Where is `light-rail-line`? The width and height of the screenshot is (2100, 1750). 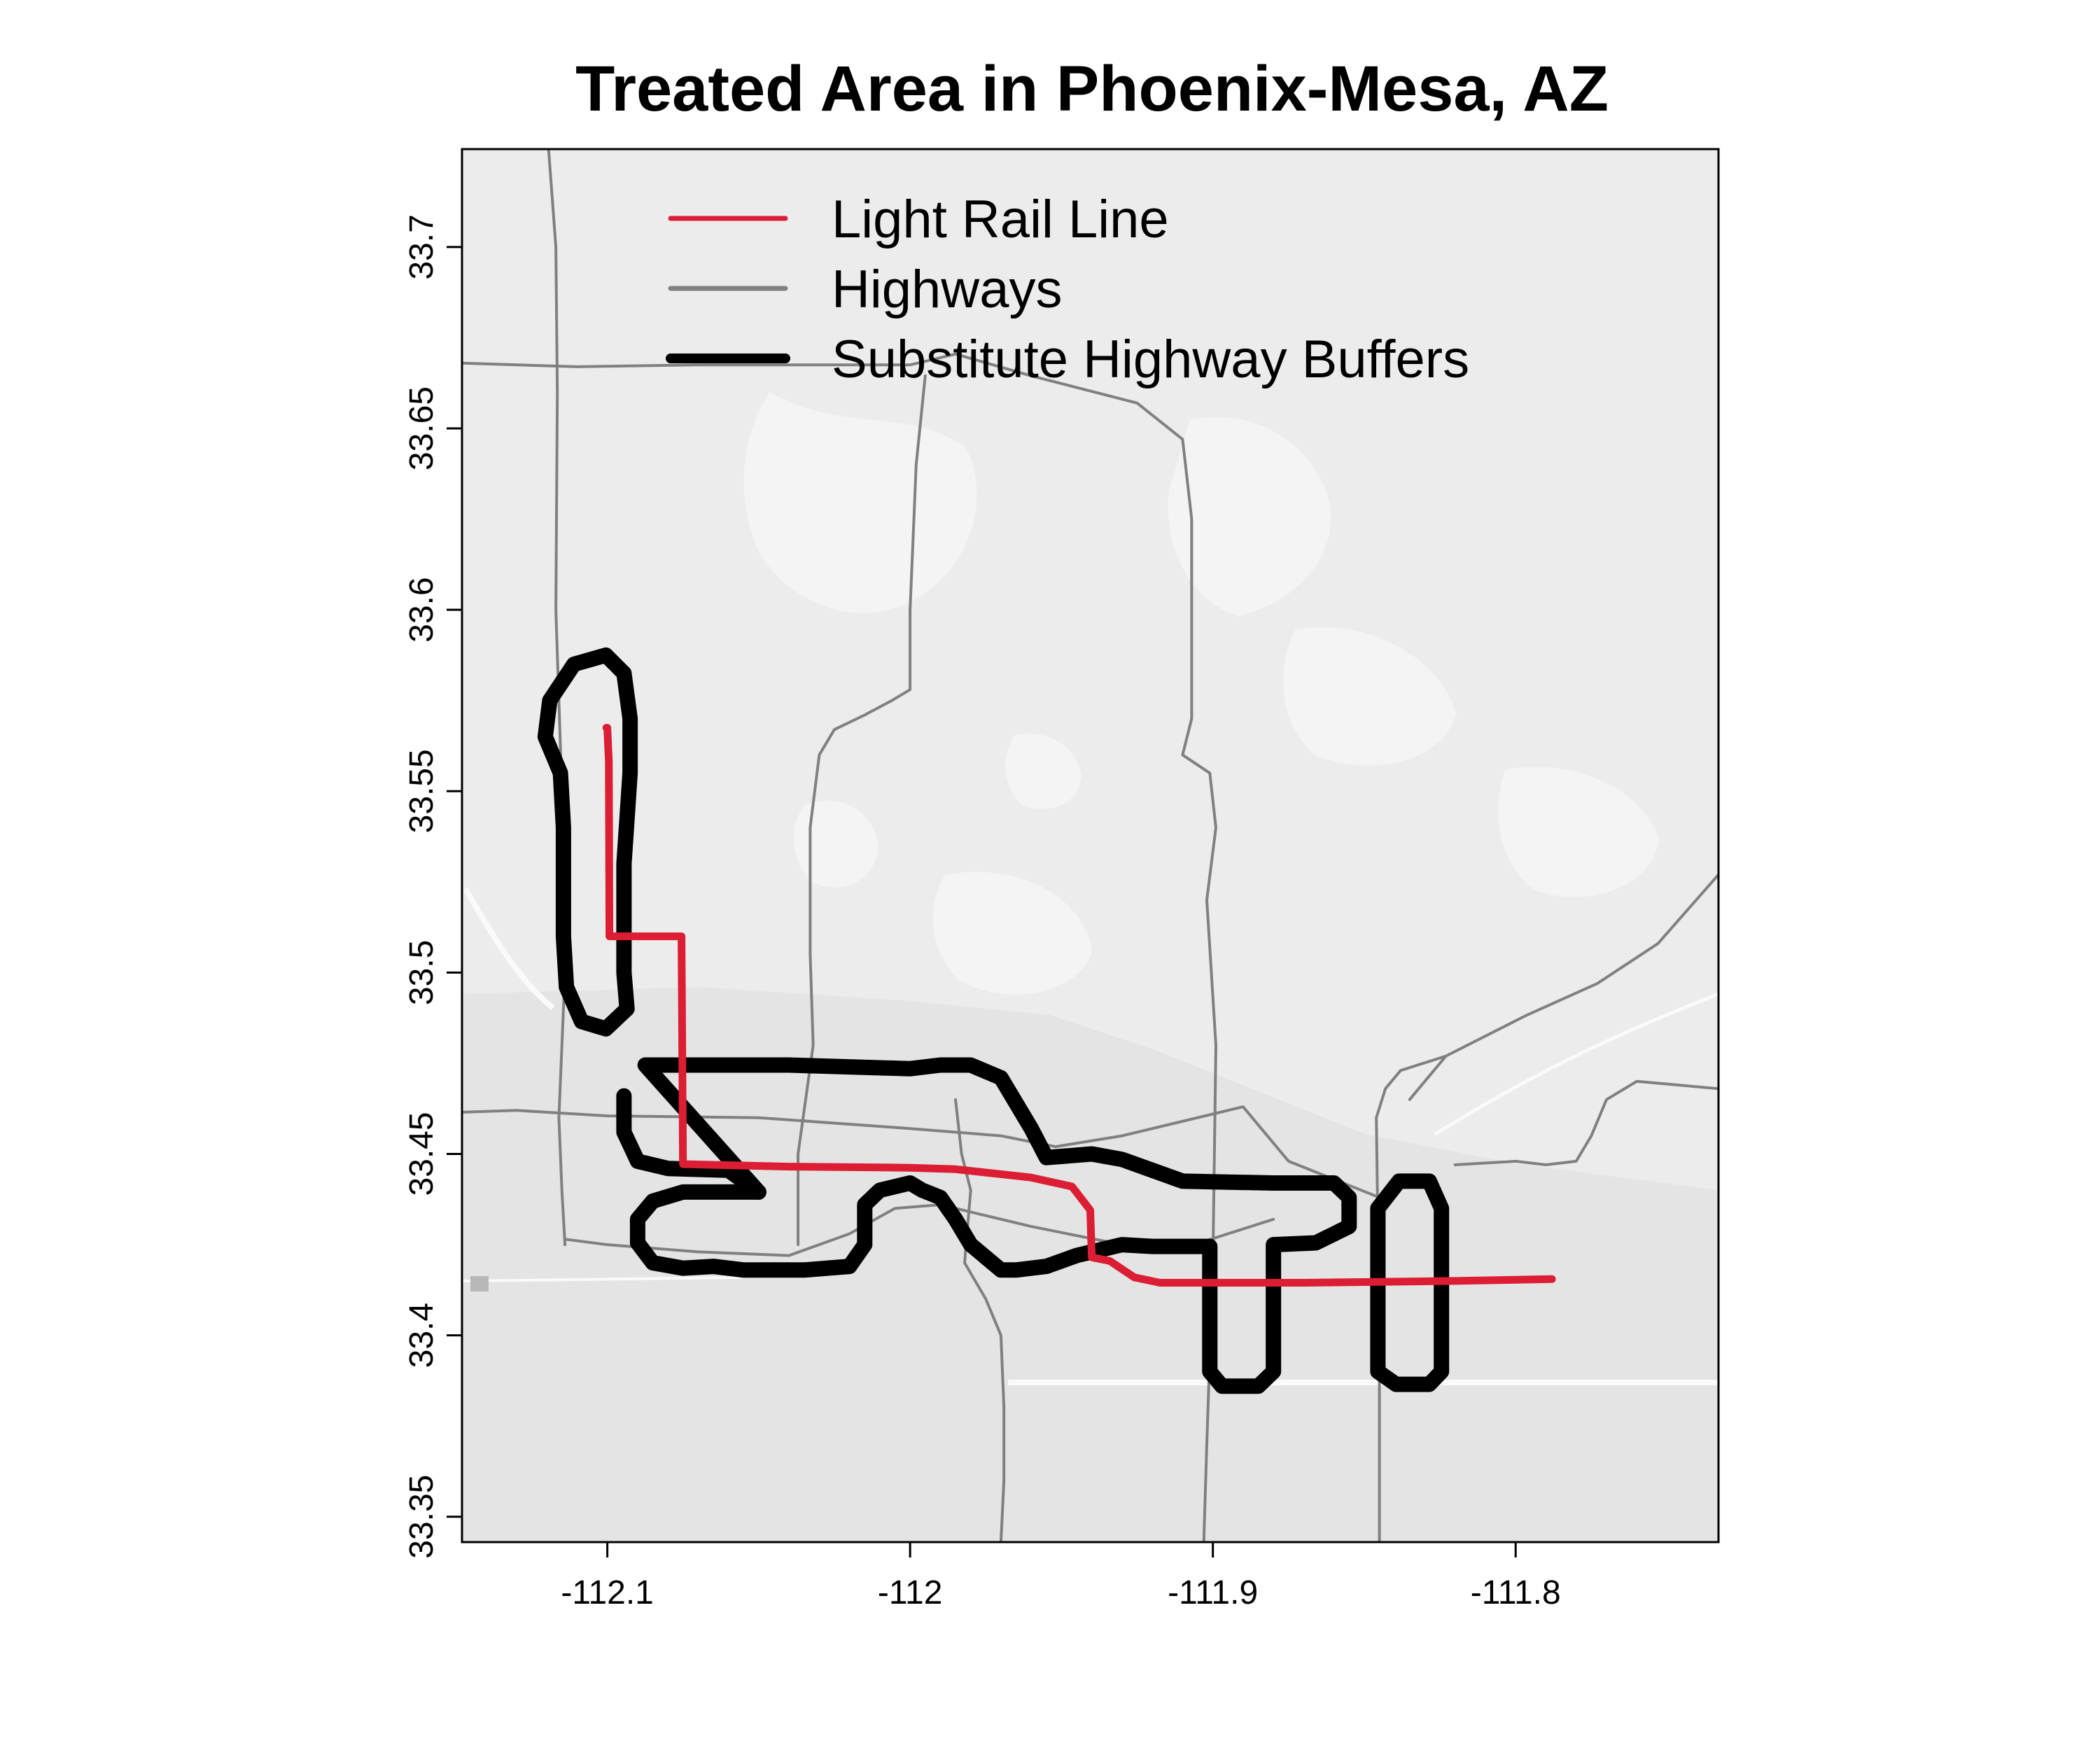 light-rail-line is located at coordinates (1079, 1005).